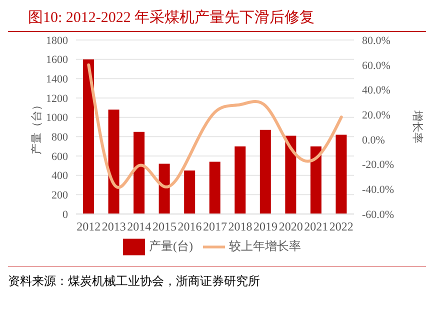  What do you see at coordinates (65, 214) in the screenshot?
I see `y-tick-label: 0` at bounding box center [65, 214].